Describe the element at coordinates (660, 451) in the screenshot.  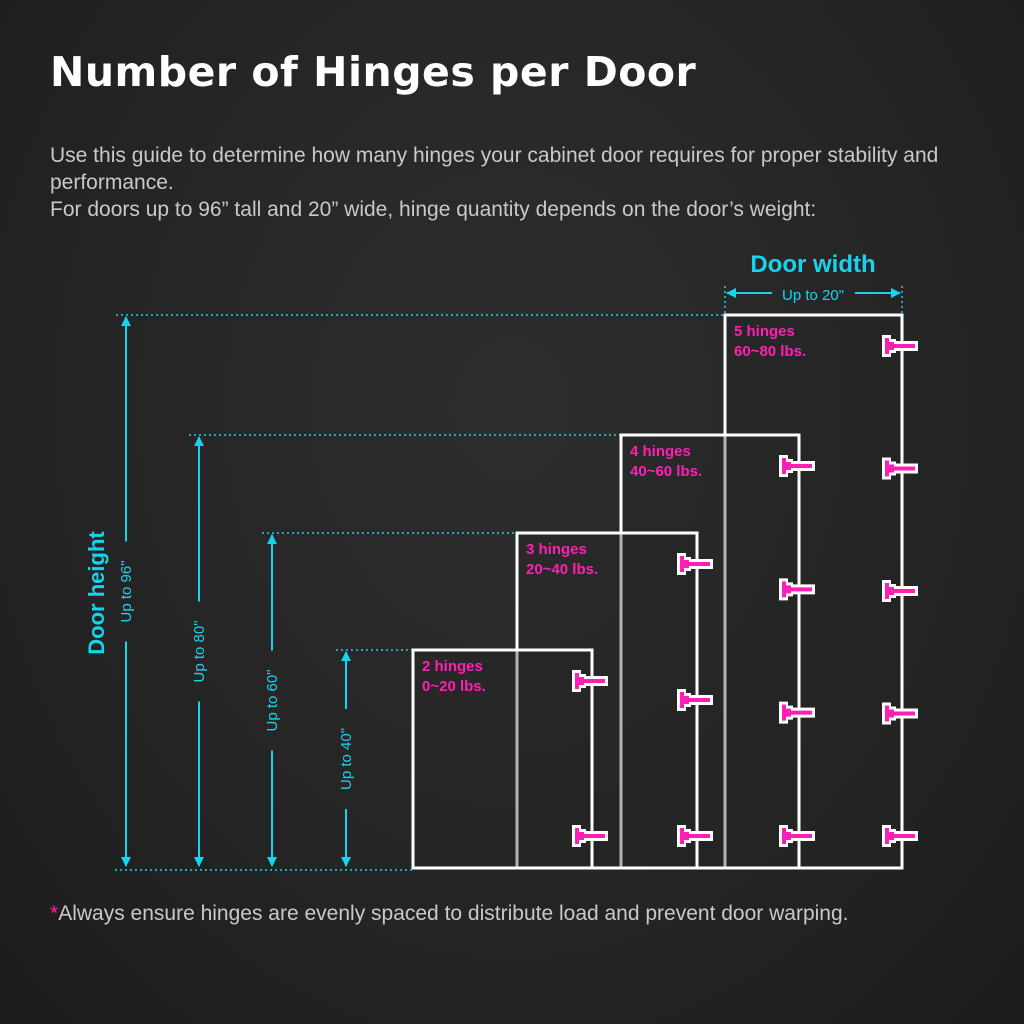
I see `door-hinge-count: 4 hinges` at that location.